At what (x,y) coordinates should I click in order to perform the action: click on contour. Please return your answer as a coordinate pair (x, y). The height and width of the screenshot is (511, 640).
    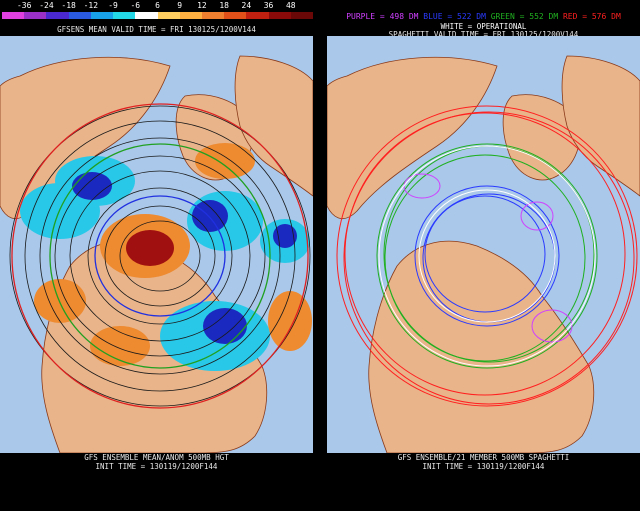
    Looking at the image, I should click on (160, 256).